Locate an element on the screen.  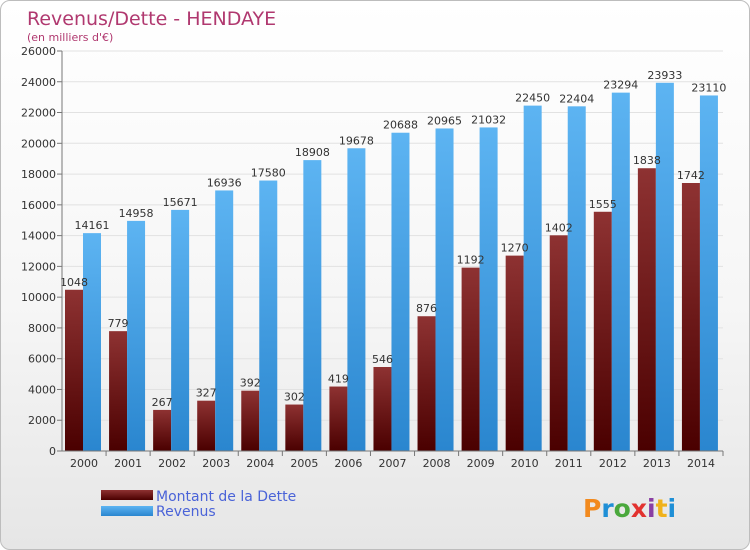
y-tick-label: 18000 is located at coordinates (38, 174).